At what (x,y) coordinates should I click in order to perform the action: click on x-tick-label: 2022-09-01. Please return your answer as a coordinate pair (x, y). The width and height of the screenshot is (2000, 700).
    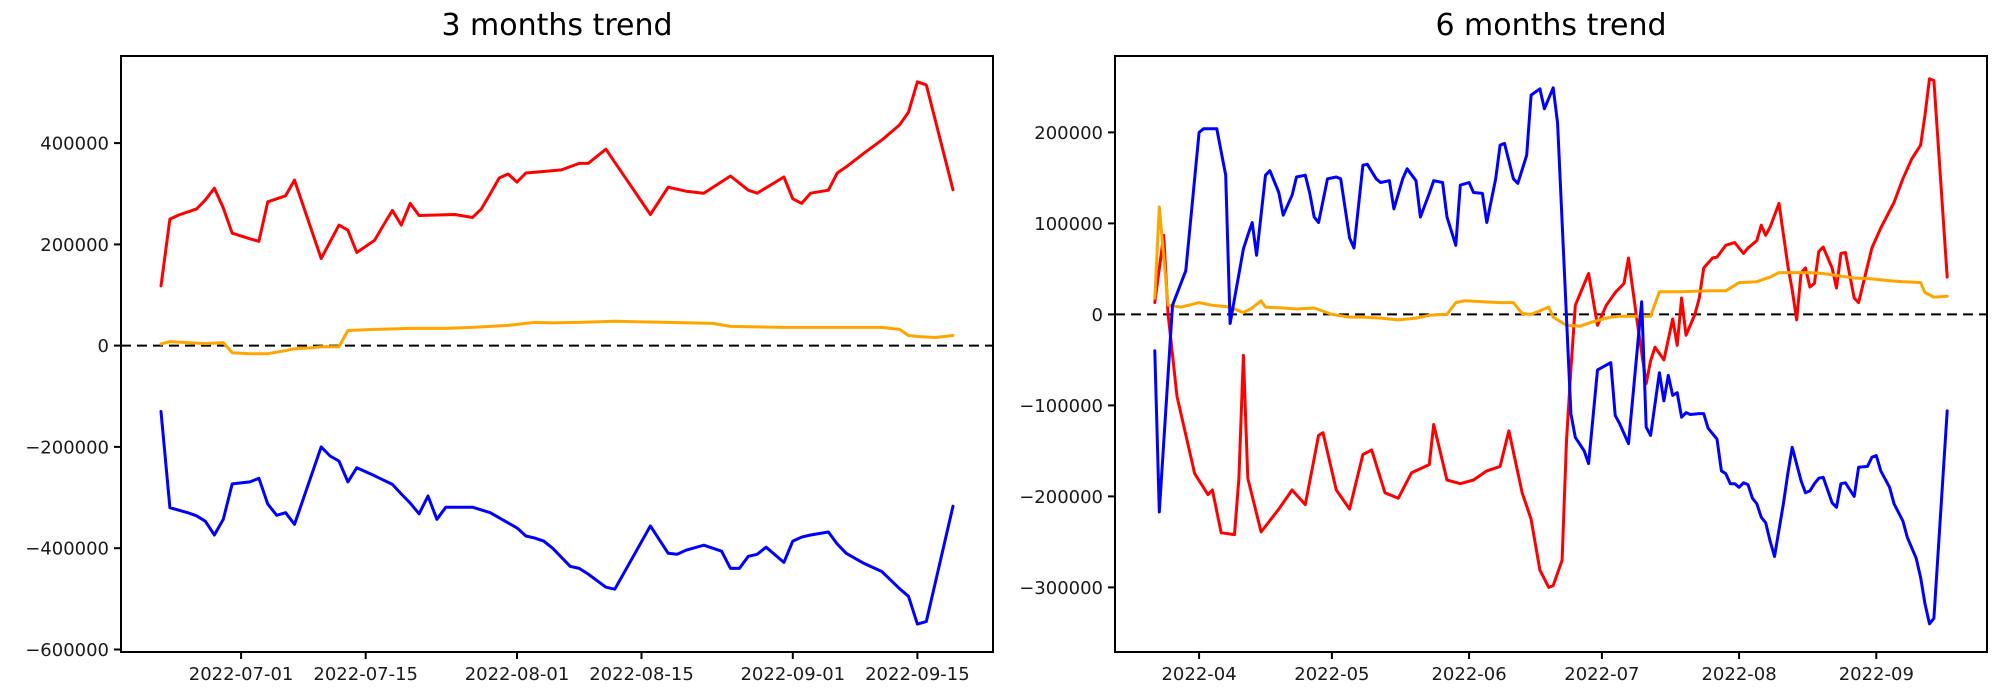
    Looking at the image, I should click on (792, 674).